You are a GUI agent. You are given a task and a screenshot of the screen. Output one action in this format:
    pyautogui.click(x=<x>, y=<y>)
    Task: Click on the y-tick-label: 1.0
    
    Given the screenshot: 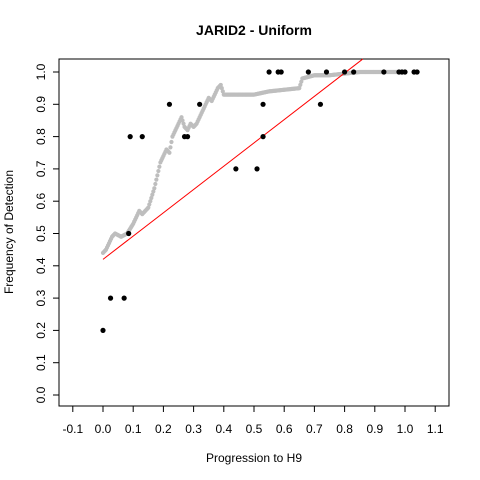 What is the action you would take?
    pyautogui.click(x=41, y=71)
    